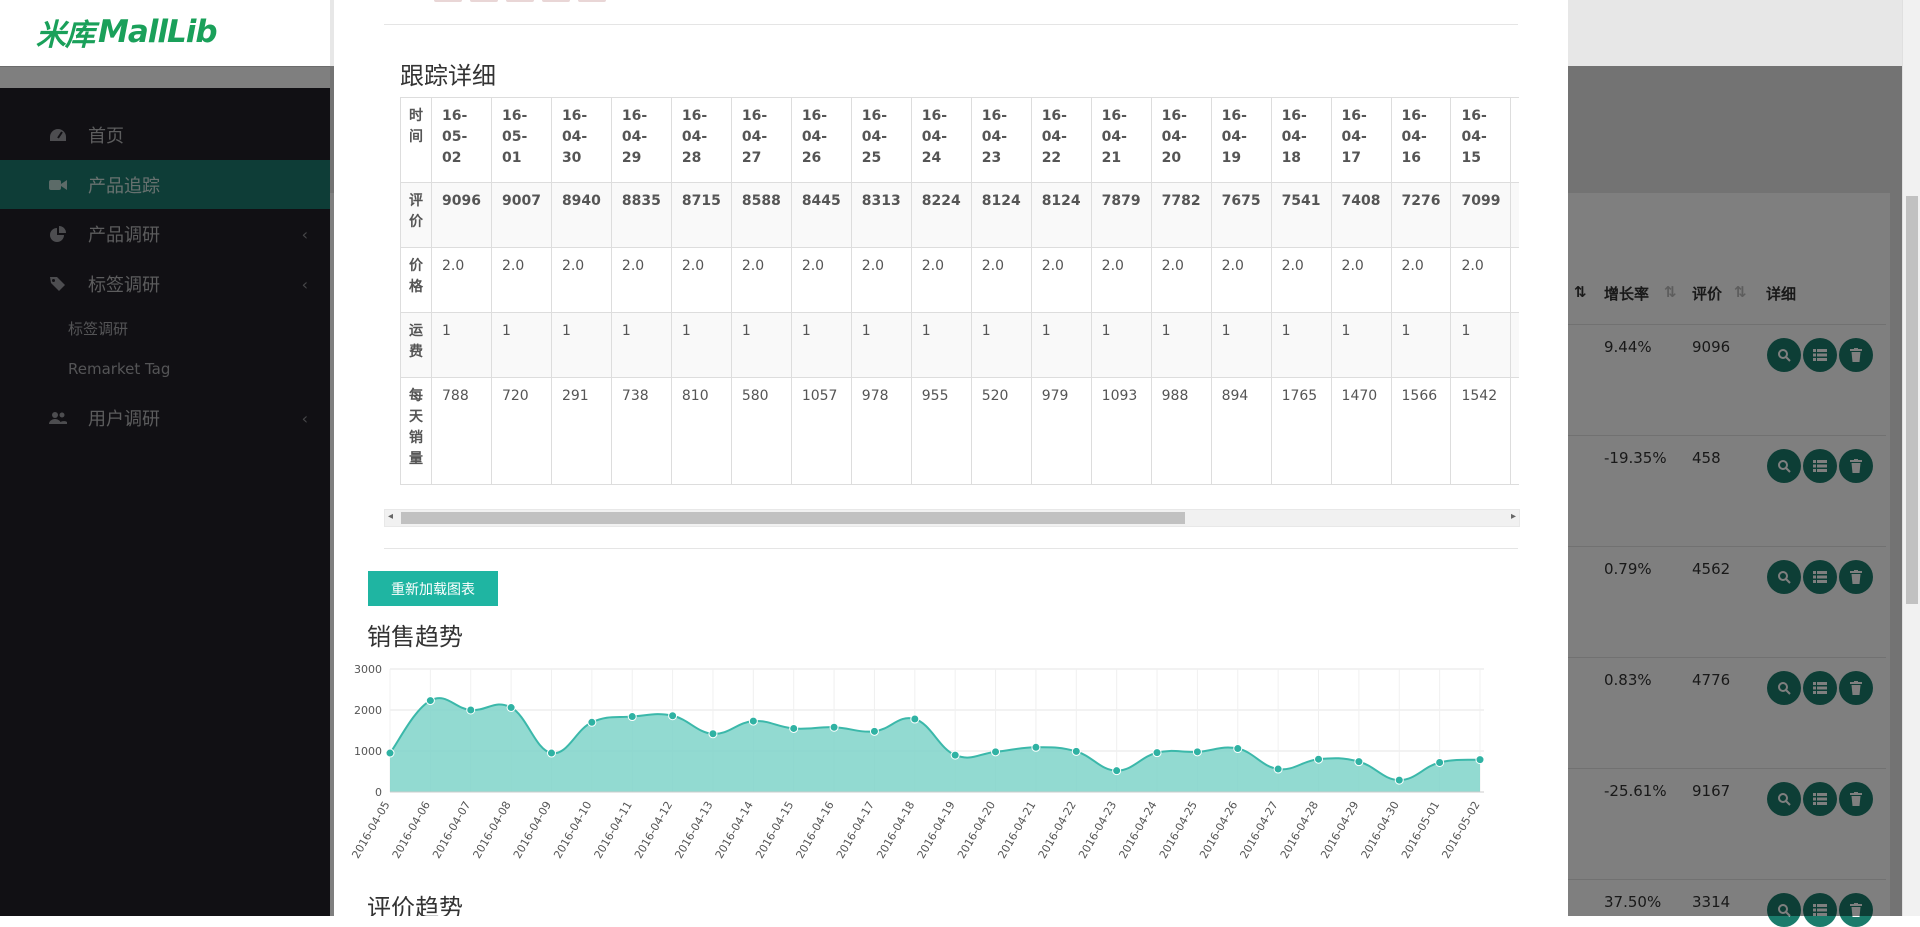 Image resolution: width=1920 pixels, height=927 pixels. Describe the element at coordinates (1481, 431) in the screenshot. I see `daily-sales-cell: 1542` at that location.